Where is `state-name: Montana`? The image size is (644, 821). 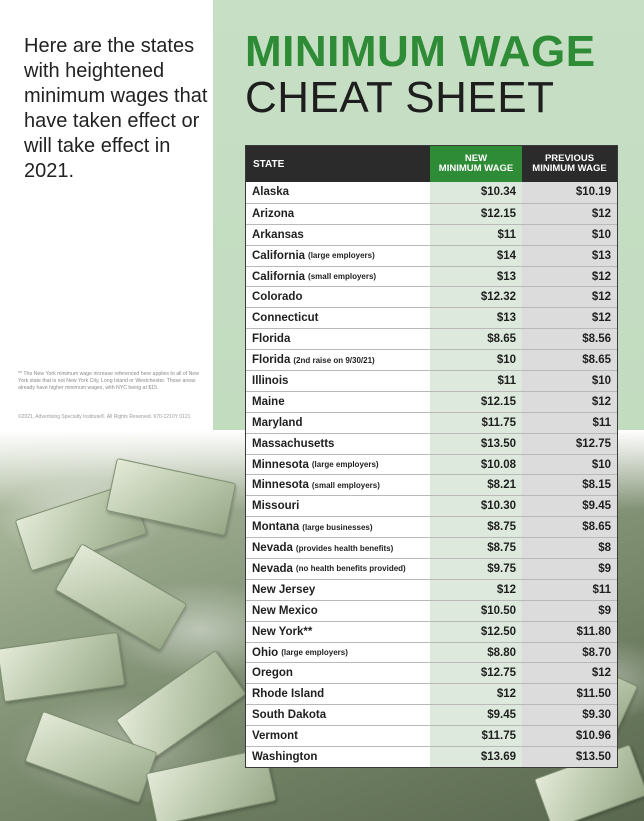
state-name: Montana is located at coordinates (276, 527).